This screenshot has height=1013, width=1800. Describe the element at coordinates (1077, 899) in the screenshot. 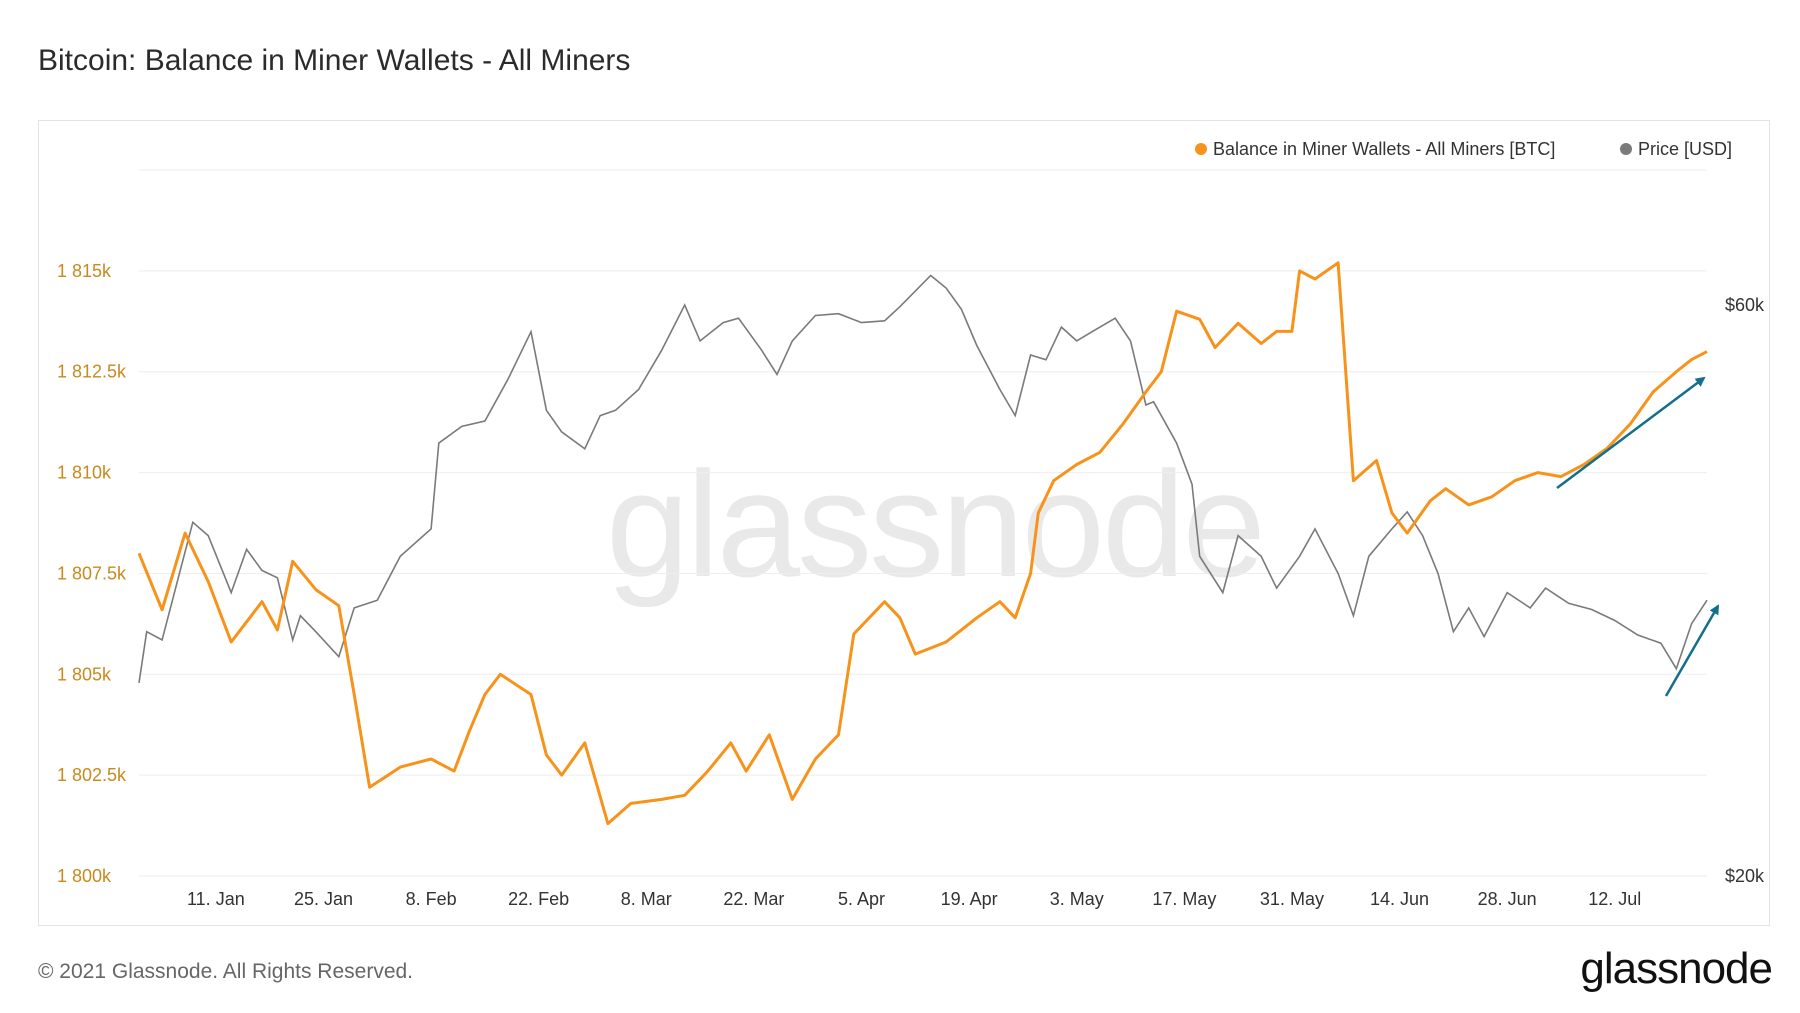

I see `x-tick-label: 3. May` at that location.